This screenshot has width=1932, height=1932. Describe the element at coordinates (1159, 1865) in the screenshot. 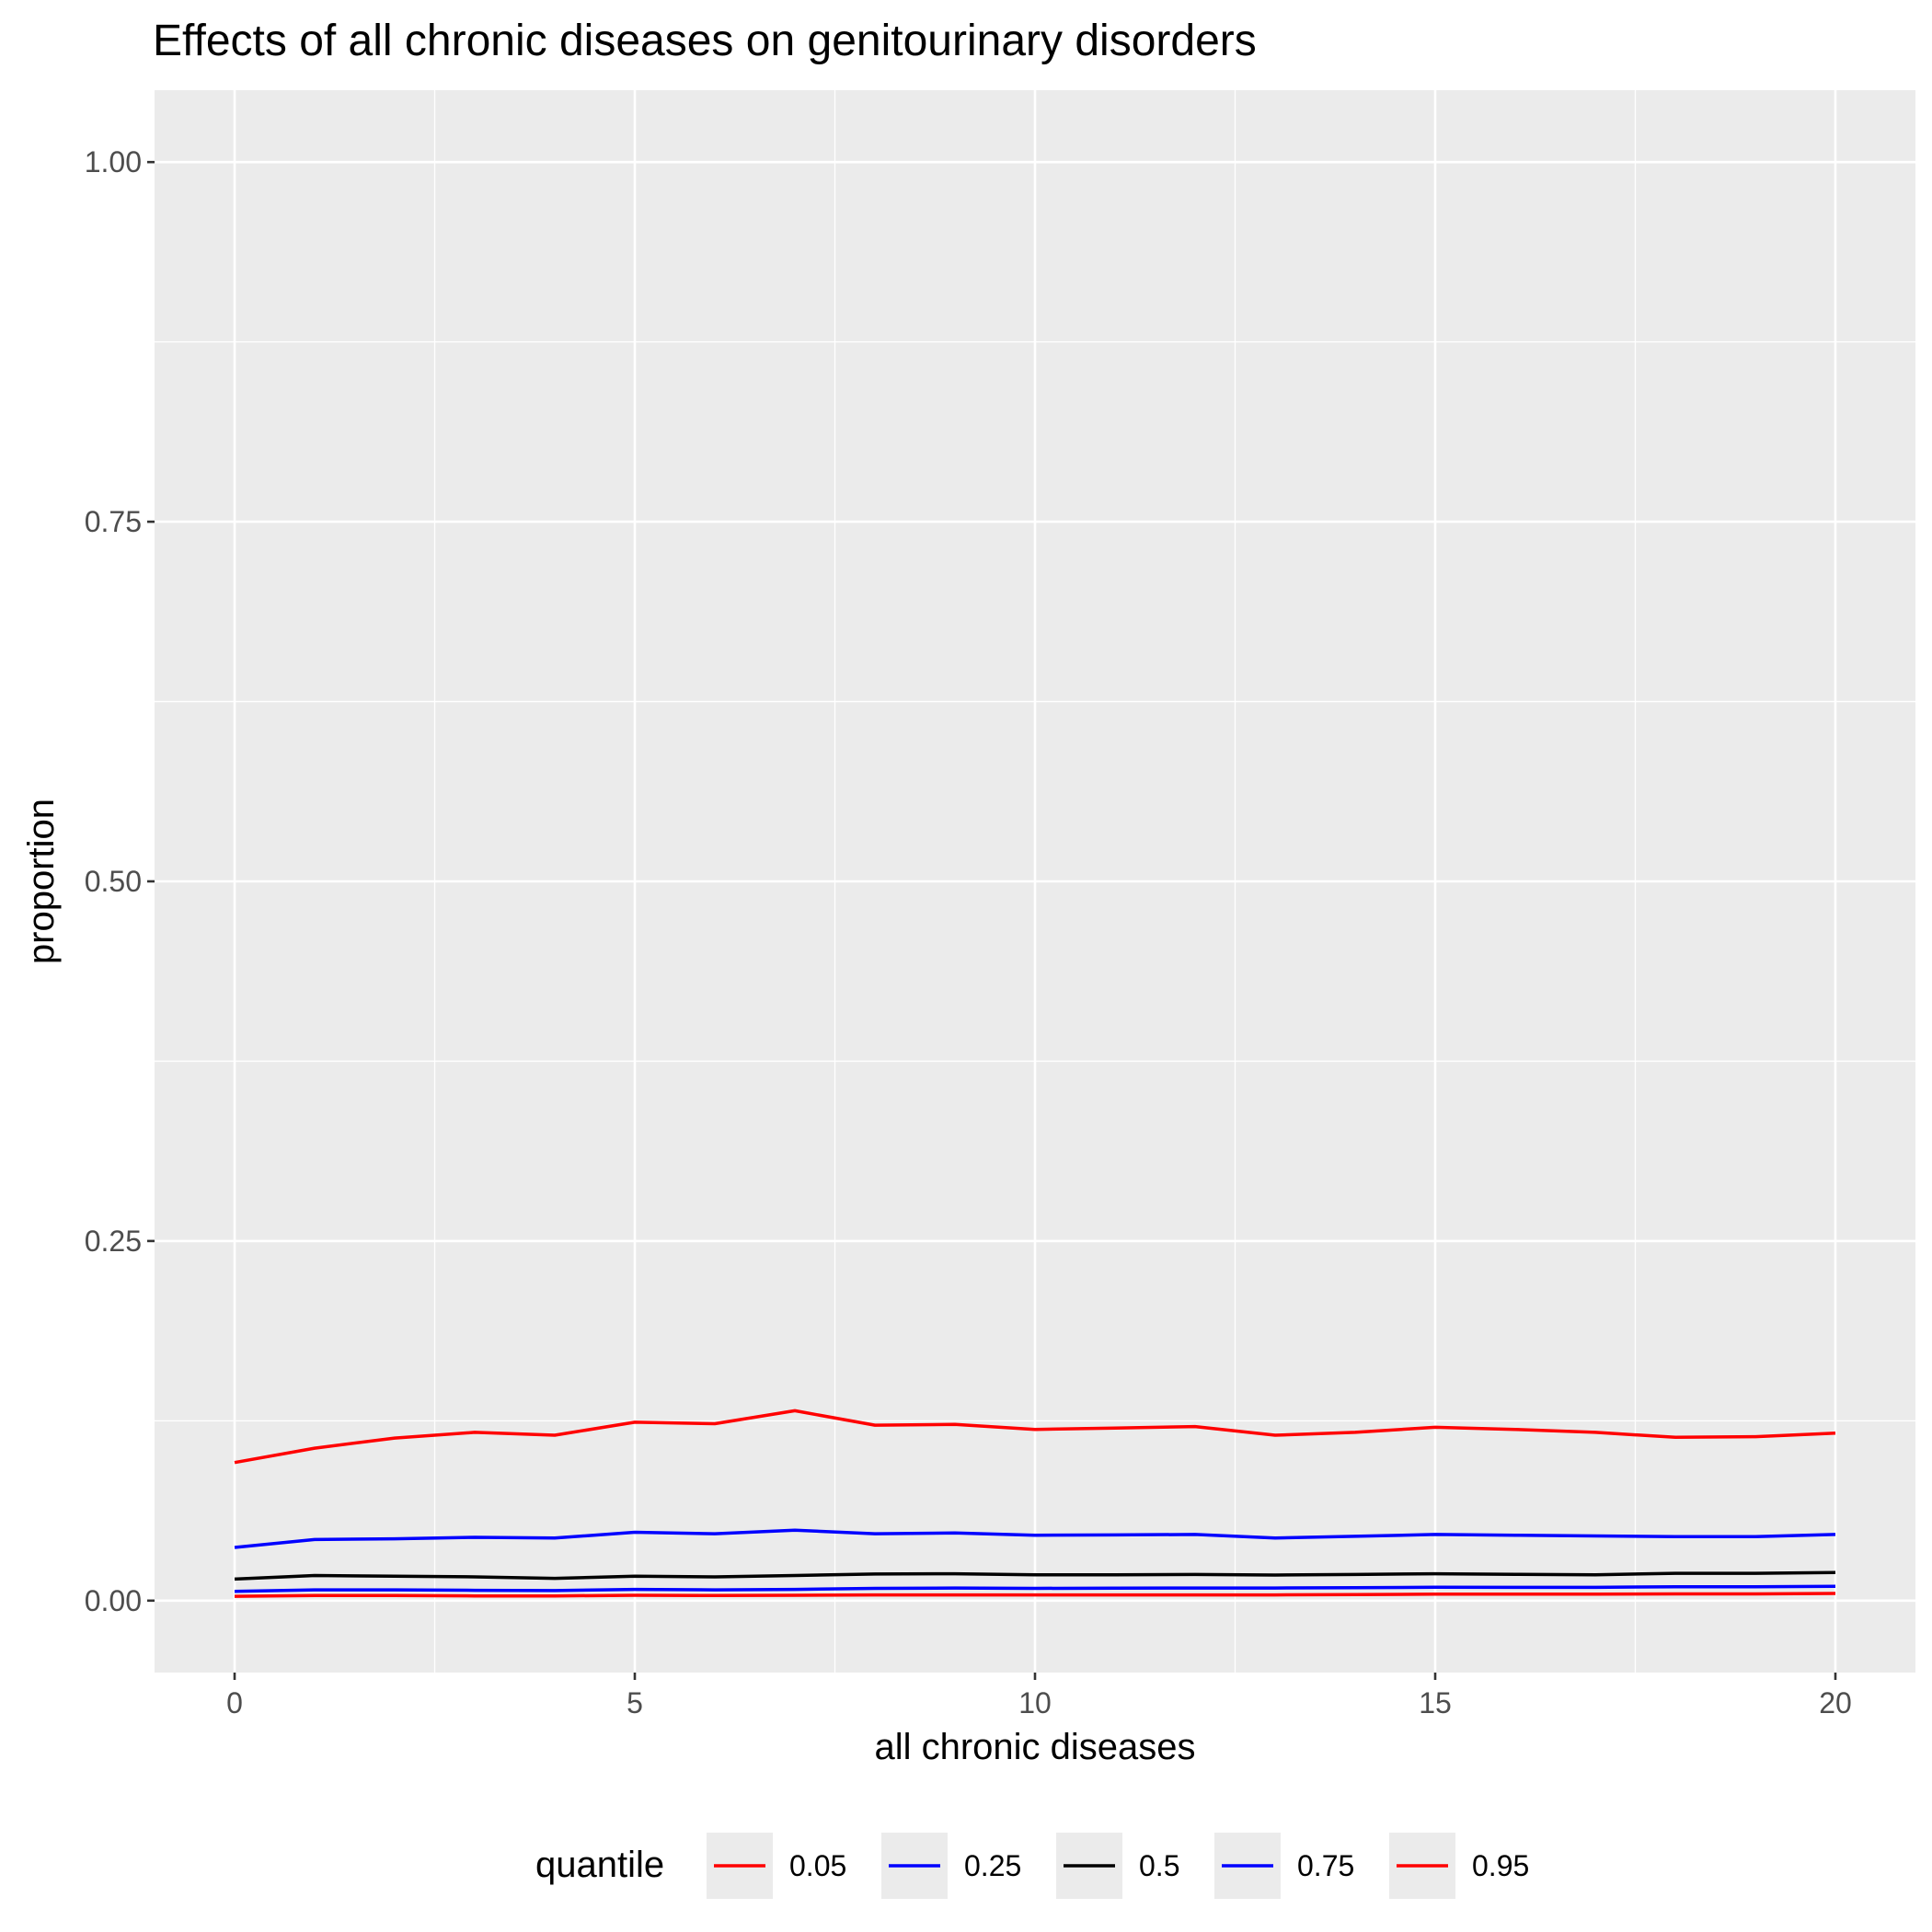

I see `legend-label: 0.5` at that location.